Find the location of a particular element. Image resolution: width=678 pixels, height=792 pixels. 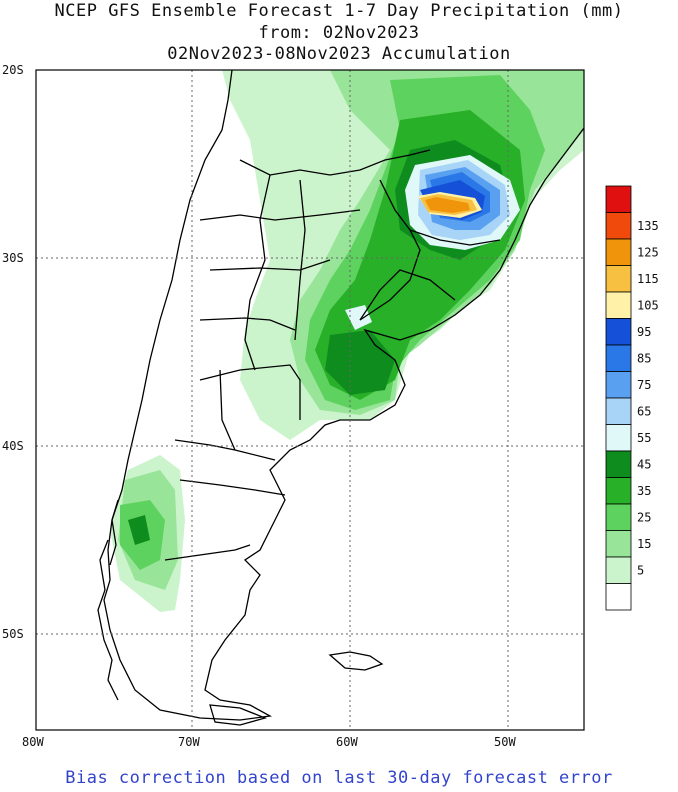

longitude-labels: 80W 70W 60W 50W is located at coordinates (269, 742).